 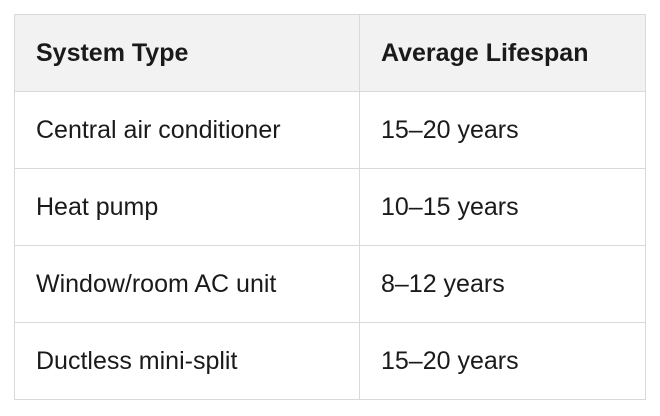 What do you see at coordinates (187, 361) in the screenshot?
I see `table-cell: Ductless mini-split` at bounding box center [187, 361].